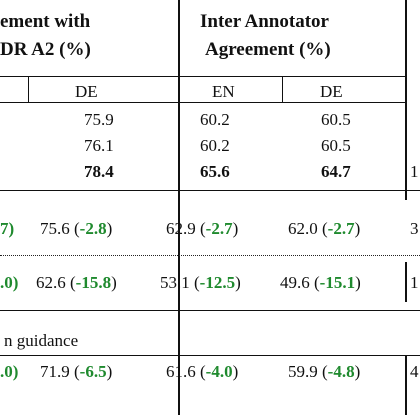 The image size is (420, 420). Describe the element at coordinates (414, 228) in the screenshot. I see `cell-value-clipped: 3` at that location.